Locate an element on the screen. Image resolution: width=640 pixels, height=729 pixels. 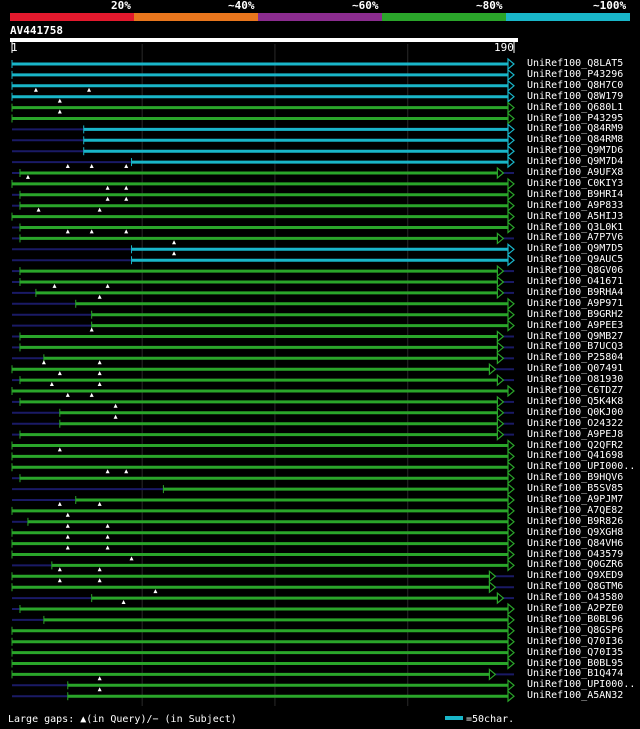
hit-label: UniRef100_Q9MB27 is located at coordinates (575, 336).